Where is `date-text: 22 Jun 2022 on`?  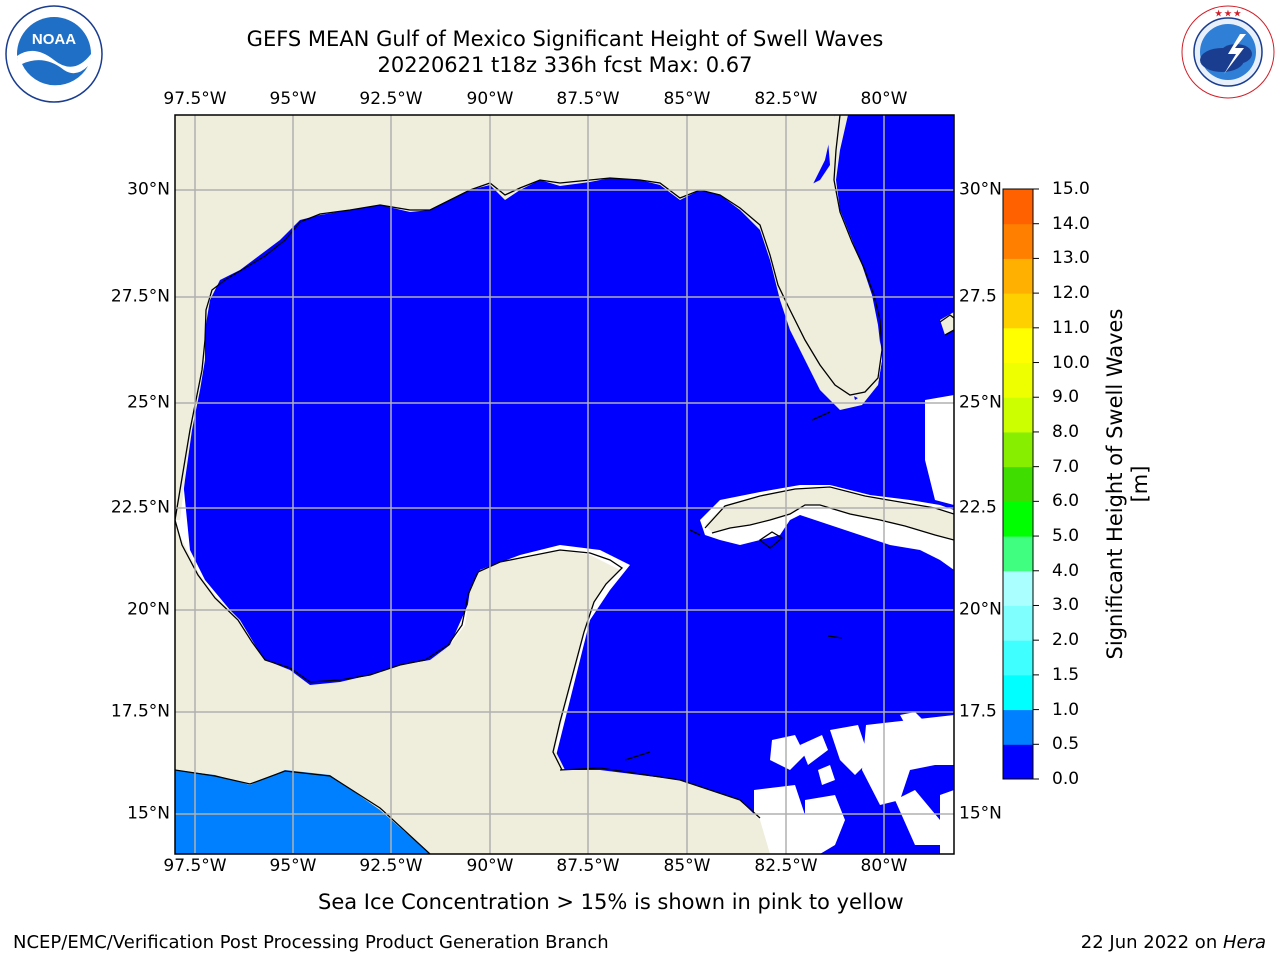 date-text: 22 Jun 2022 on is located at coordinates (1151, 942).